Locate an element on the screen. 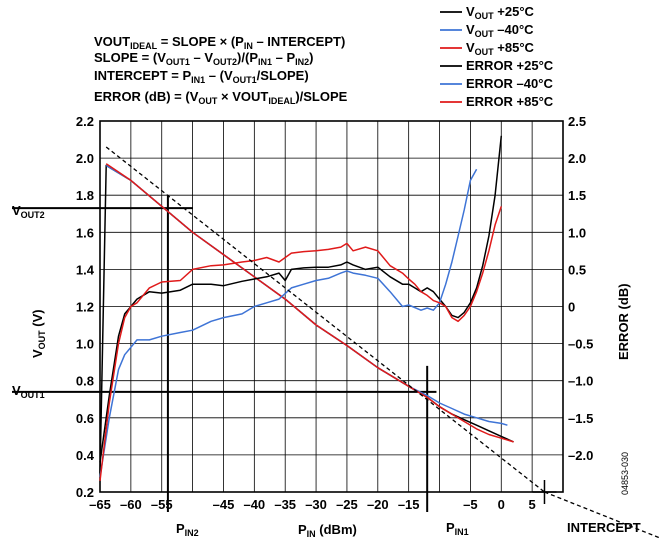 Image resolution: width=668 pixels, height=542 pixels. y-right-tick-label: 1.5 is located at coordinates (577, 195).